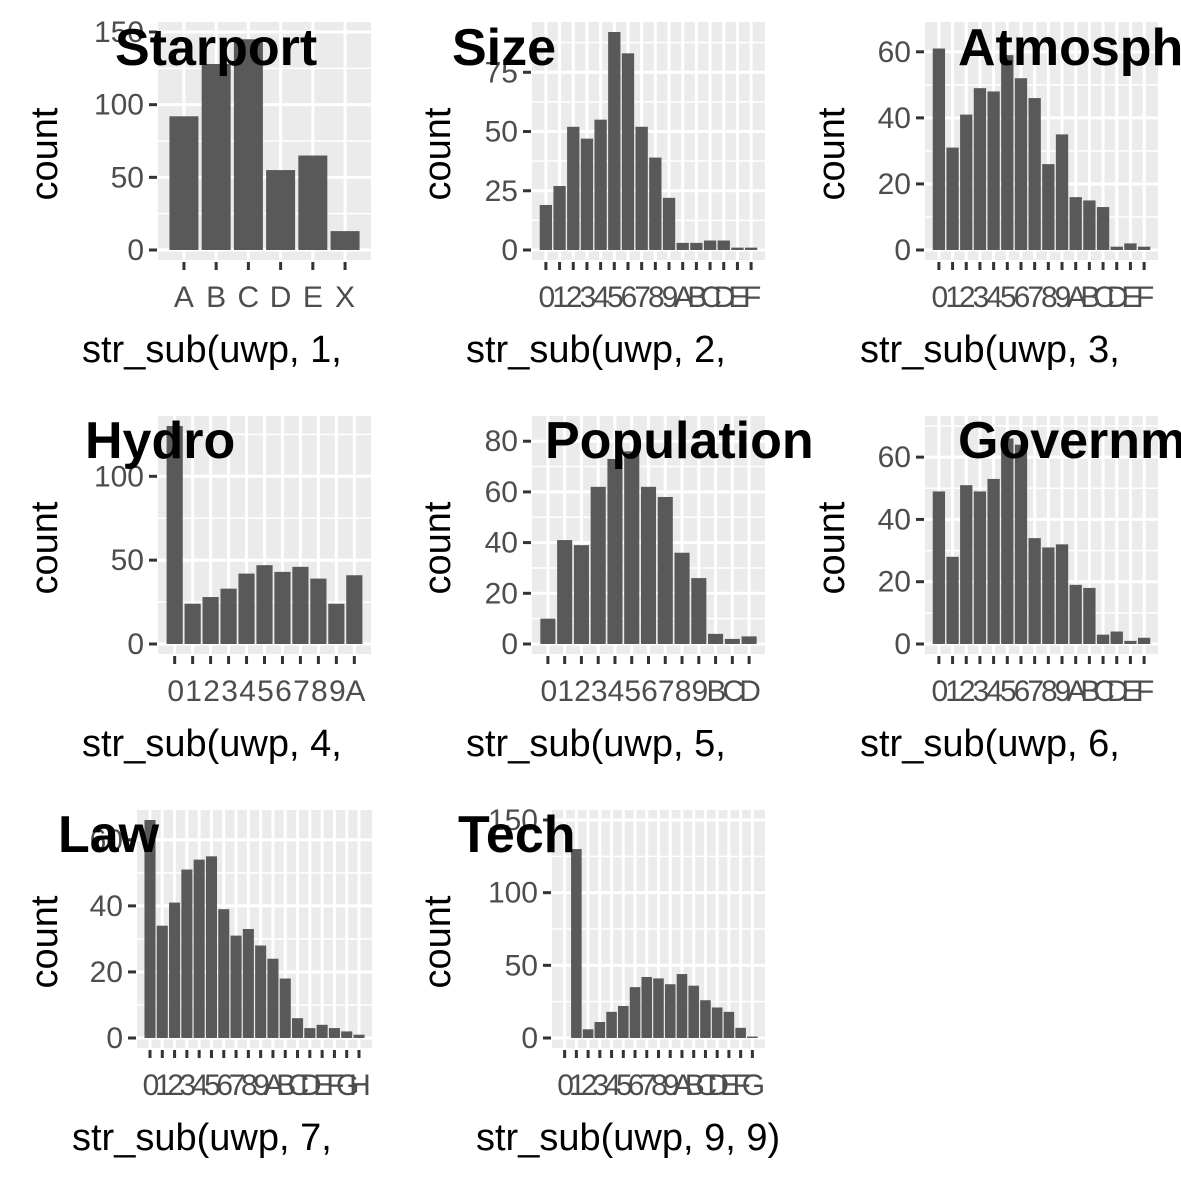 The height and width of the screenshot is (1181, 1181). Describe the element at coordinates (347, 1034) in the screenshot. I see `bar-G` at that location.